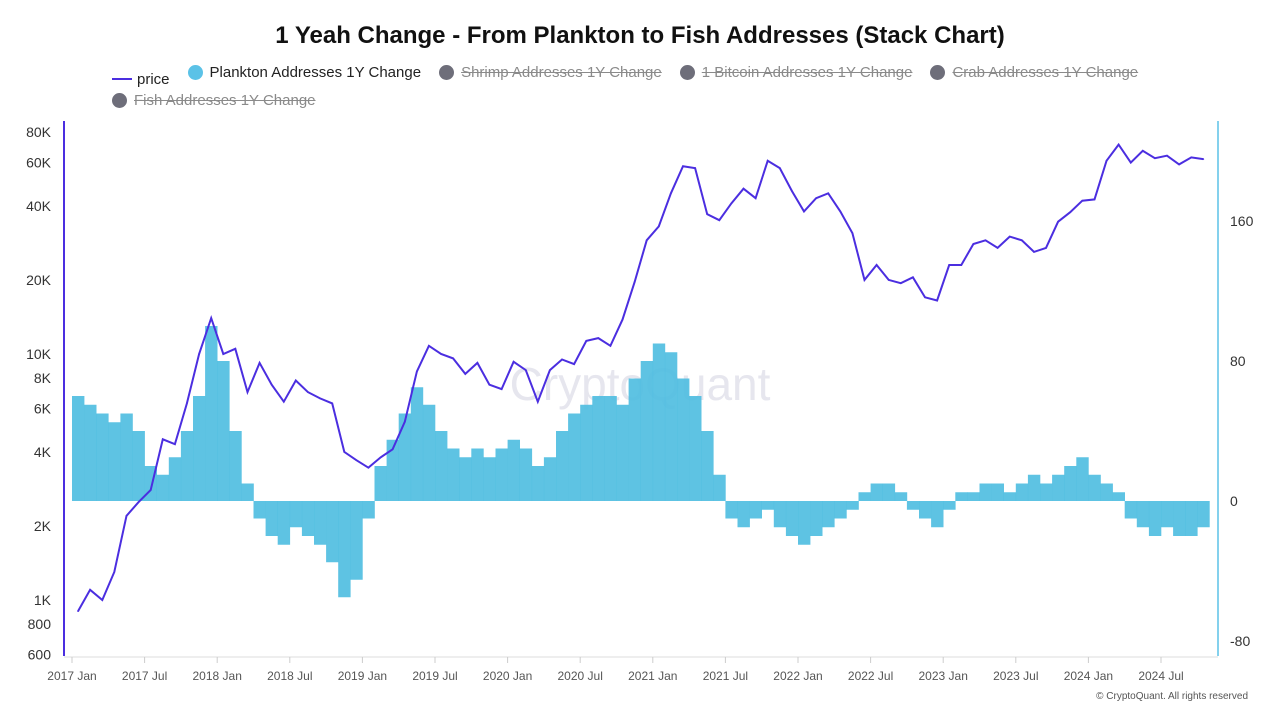 The height and width of the screenshot is (720, 1280). What do you see at coordinates (1238, 361) in the screenshot?
I see `right-tick-label: 80` at bounding box center [1238, 361].